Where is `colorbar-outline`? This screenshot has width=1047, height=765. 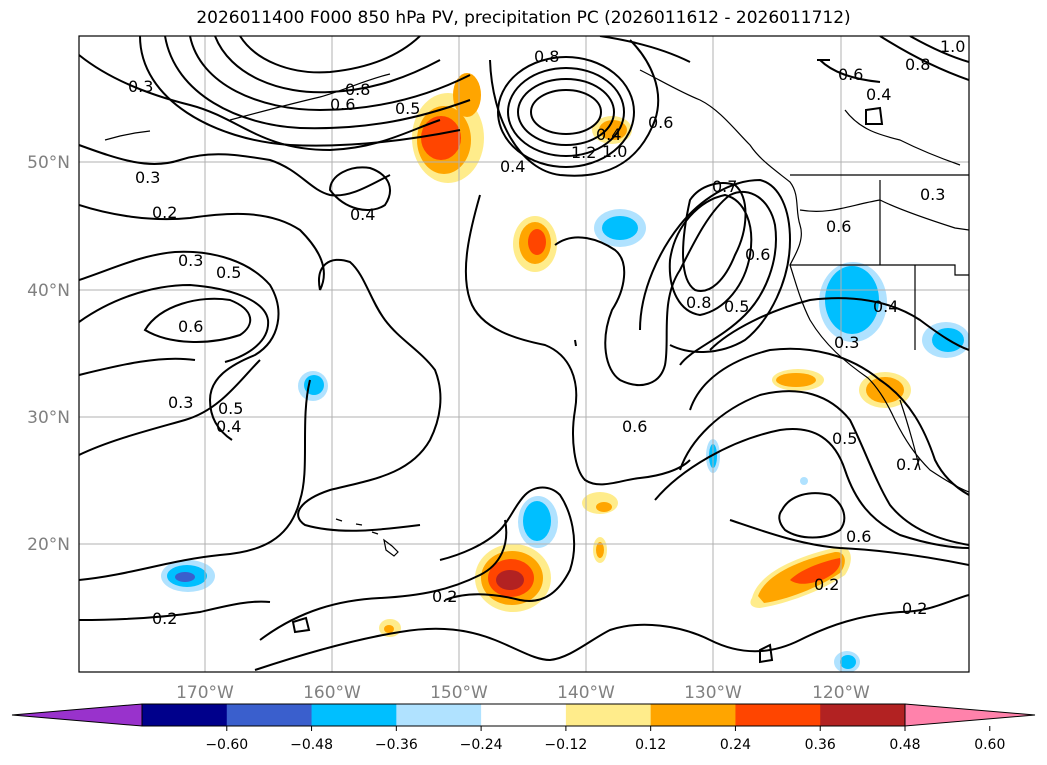 colorbar-outline is located at coordinates (523, 715).